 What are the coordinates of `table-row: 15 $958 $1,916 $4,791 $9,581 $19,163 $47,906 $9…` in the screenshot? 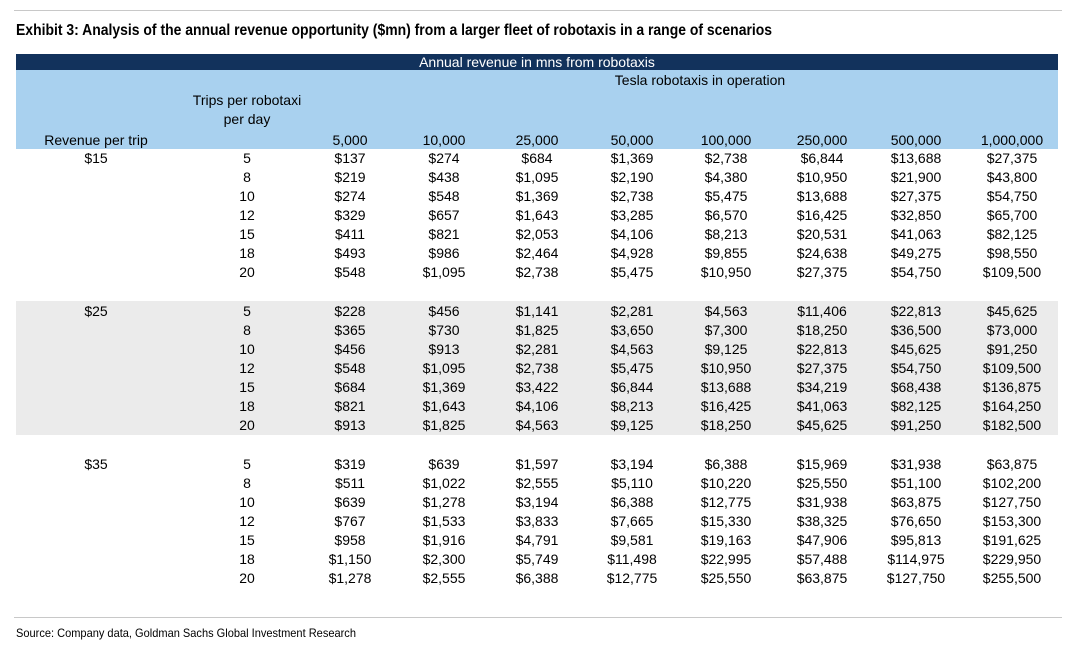 It's located at (537, 540).